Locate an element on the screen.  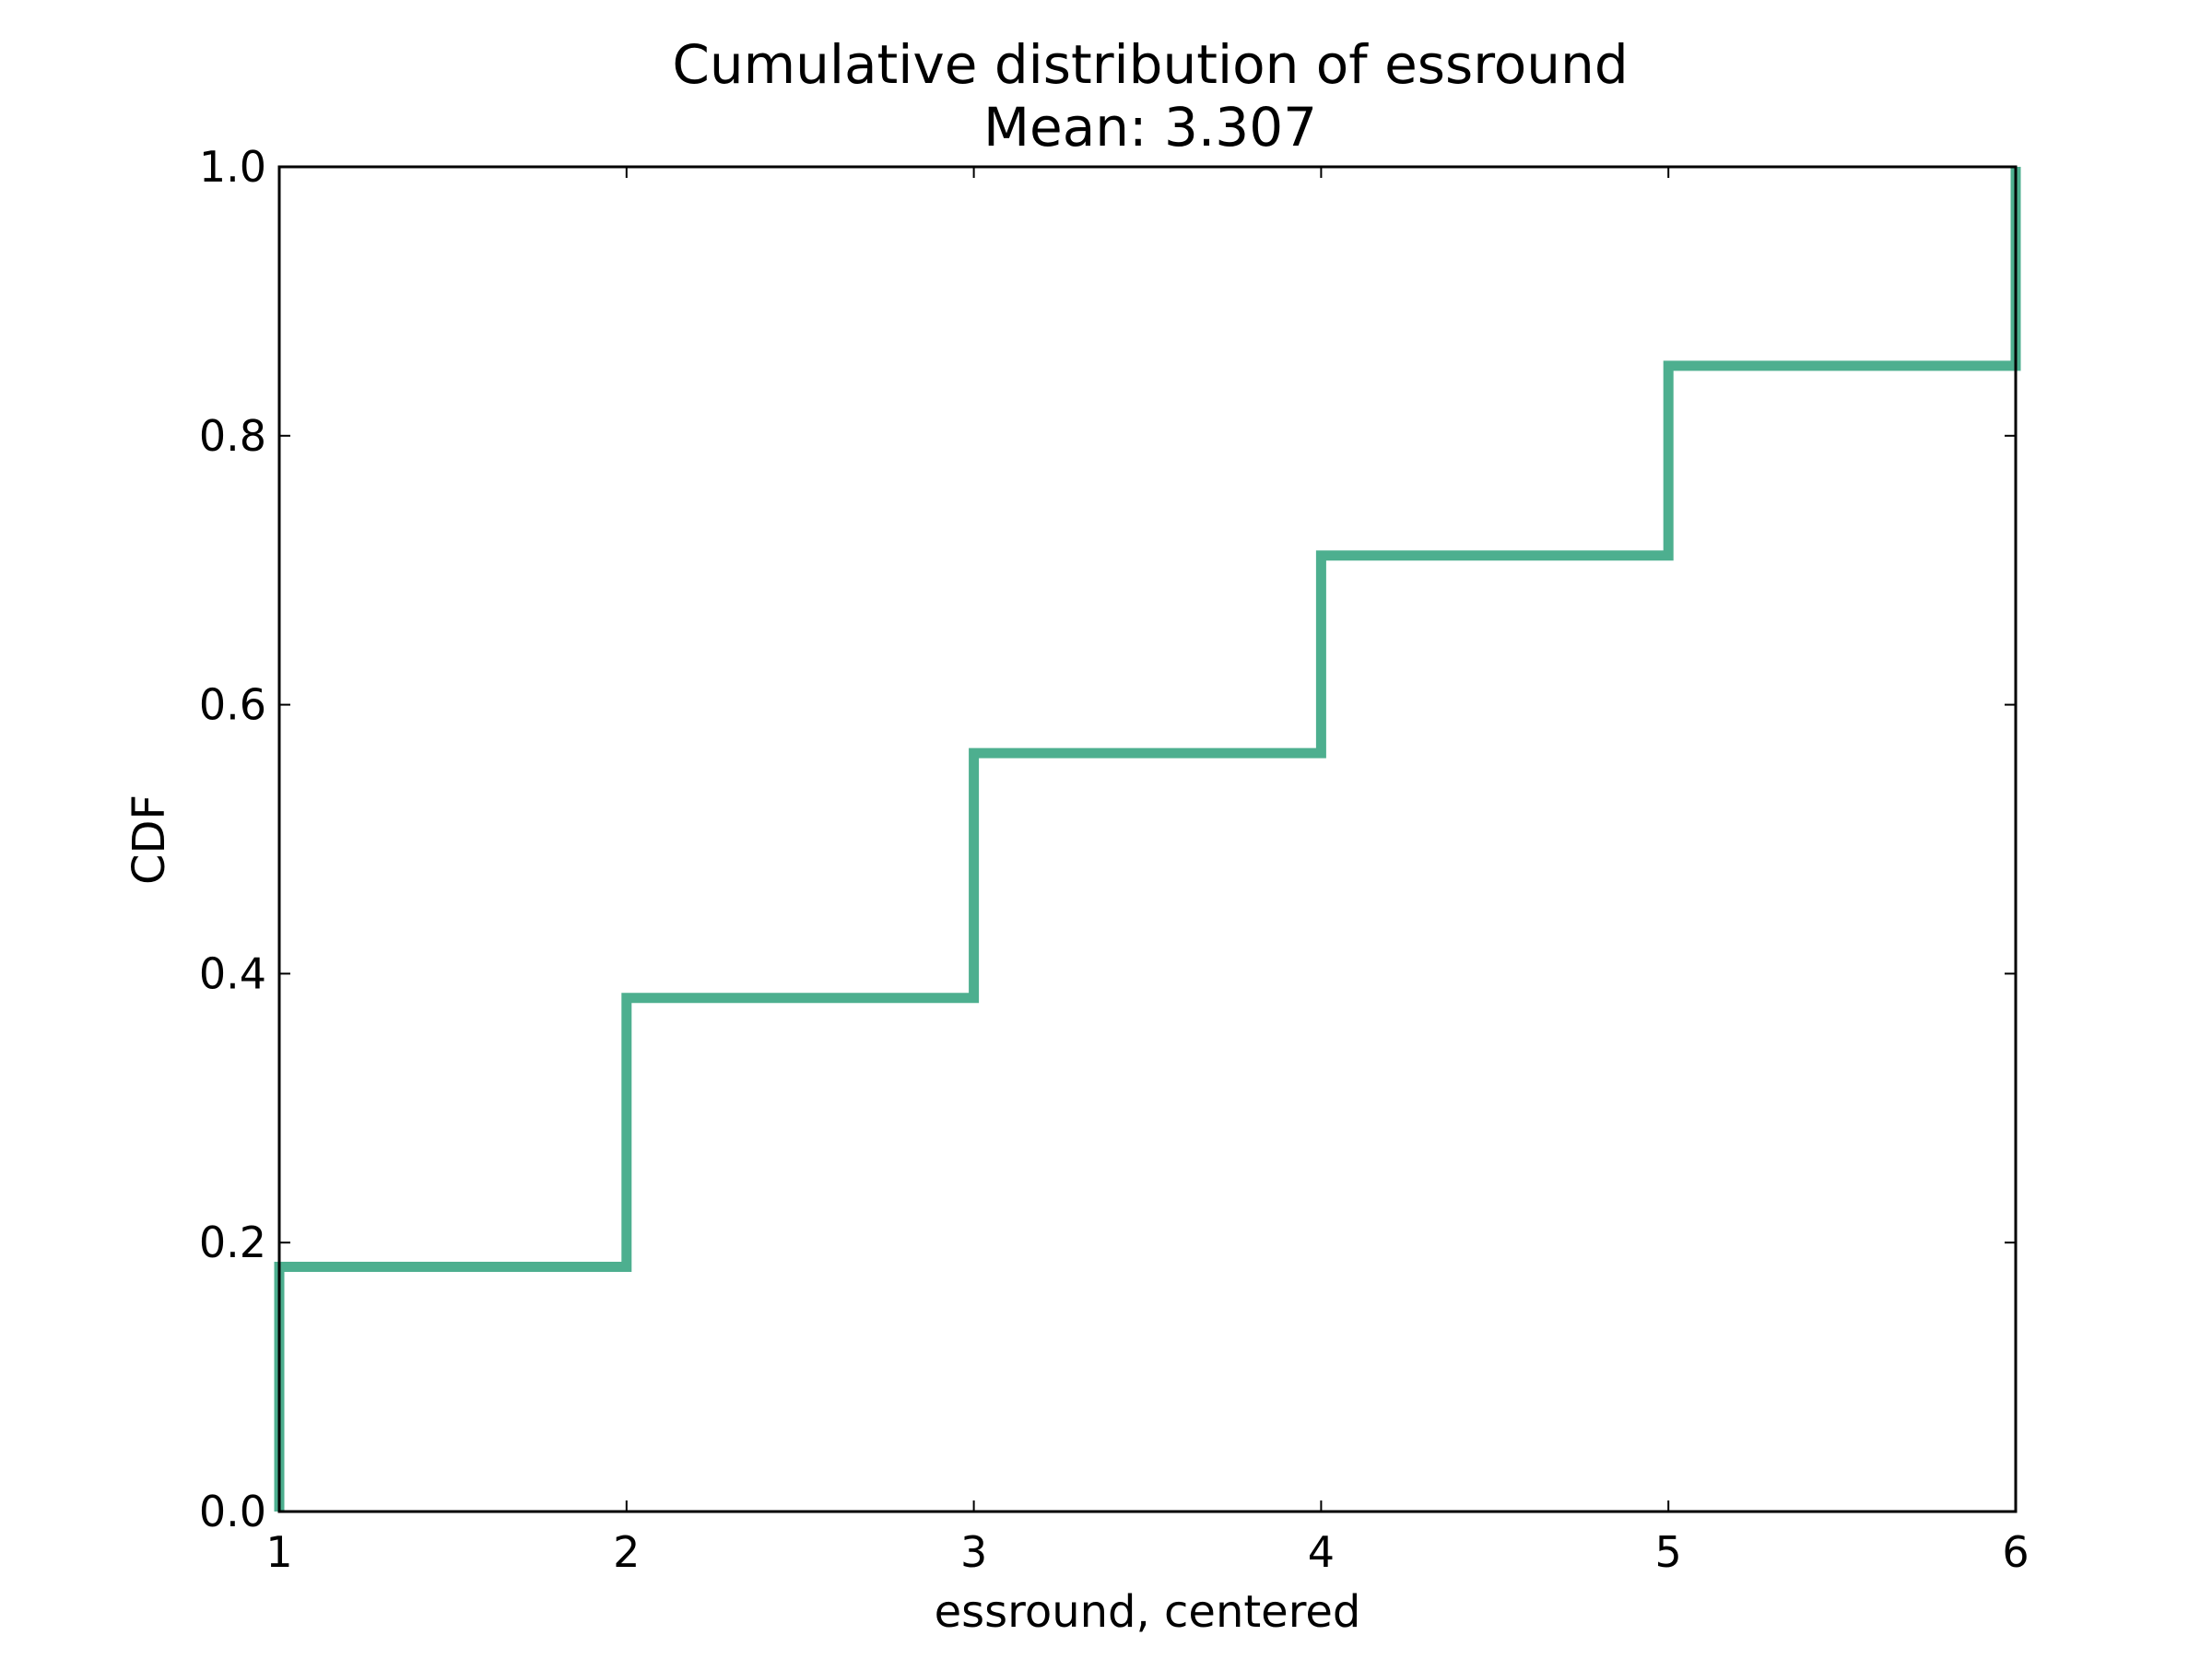
chart-subtitle: Mean: 3.307 is located at coordinates (1150, 127).